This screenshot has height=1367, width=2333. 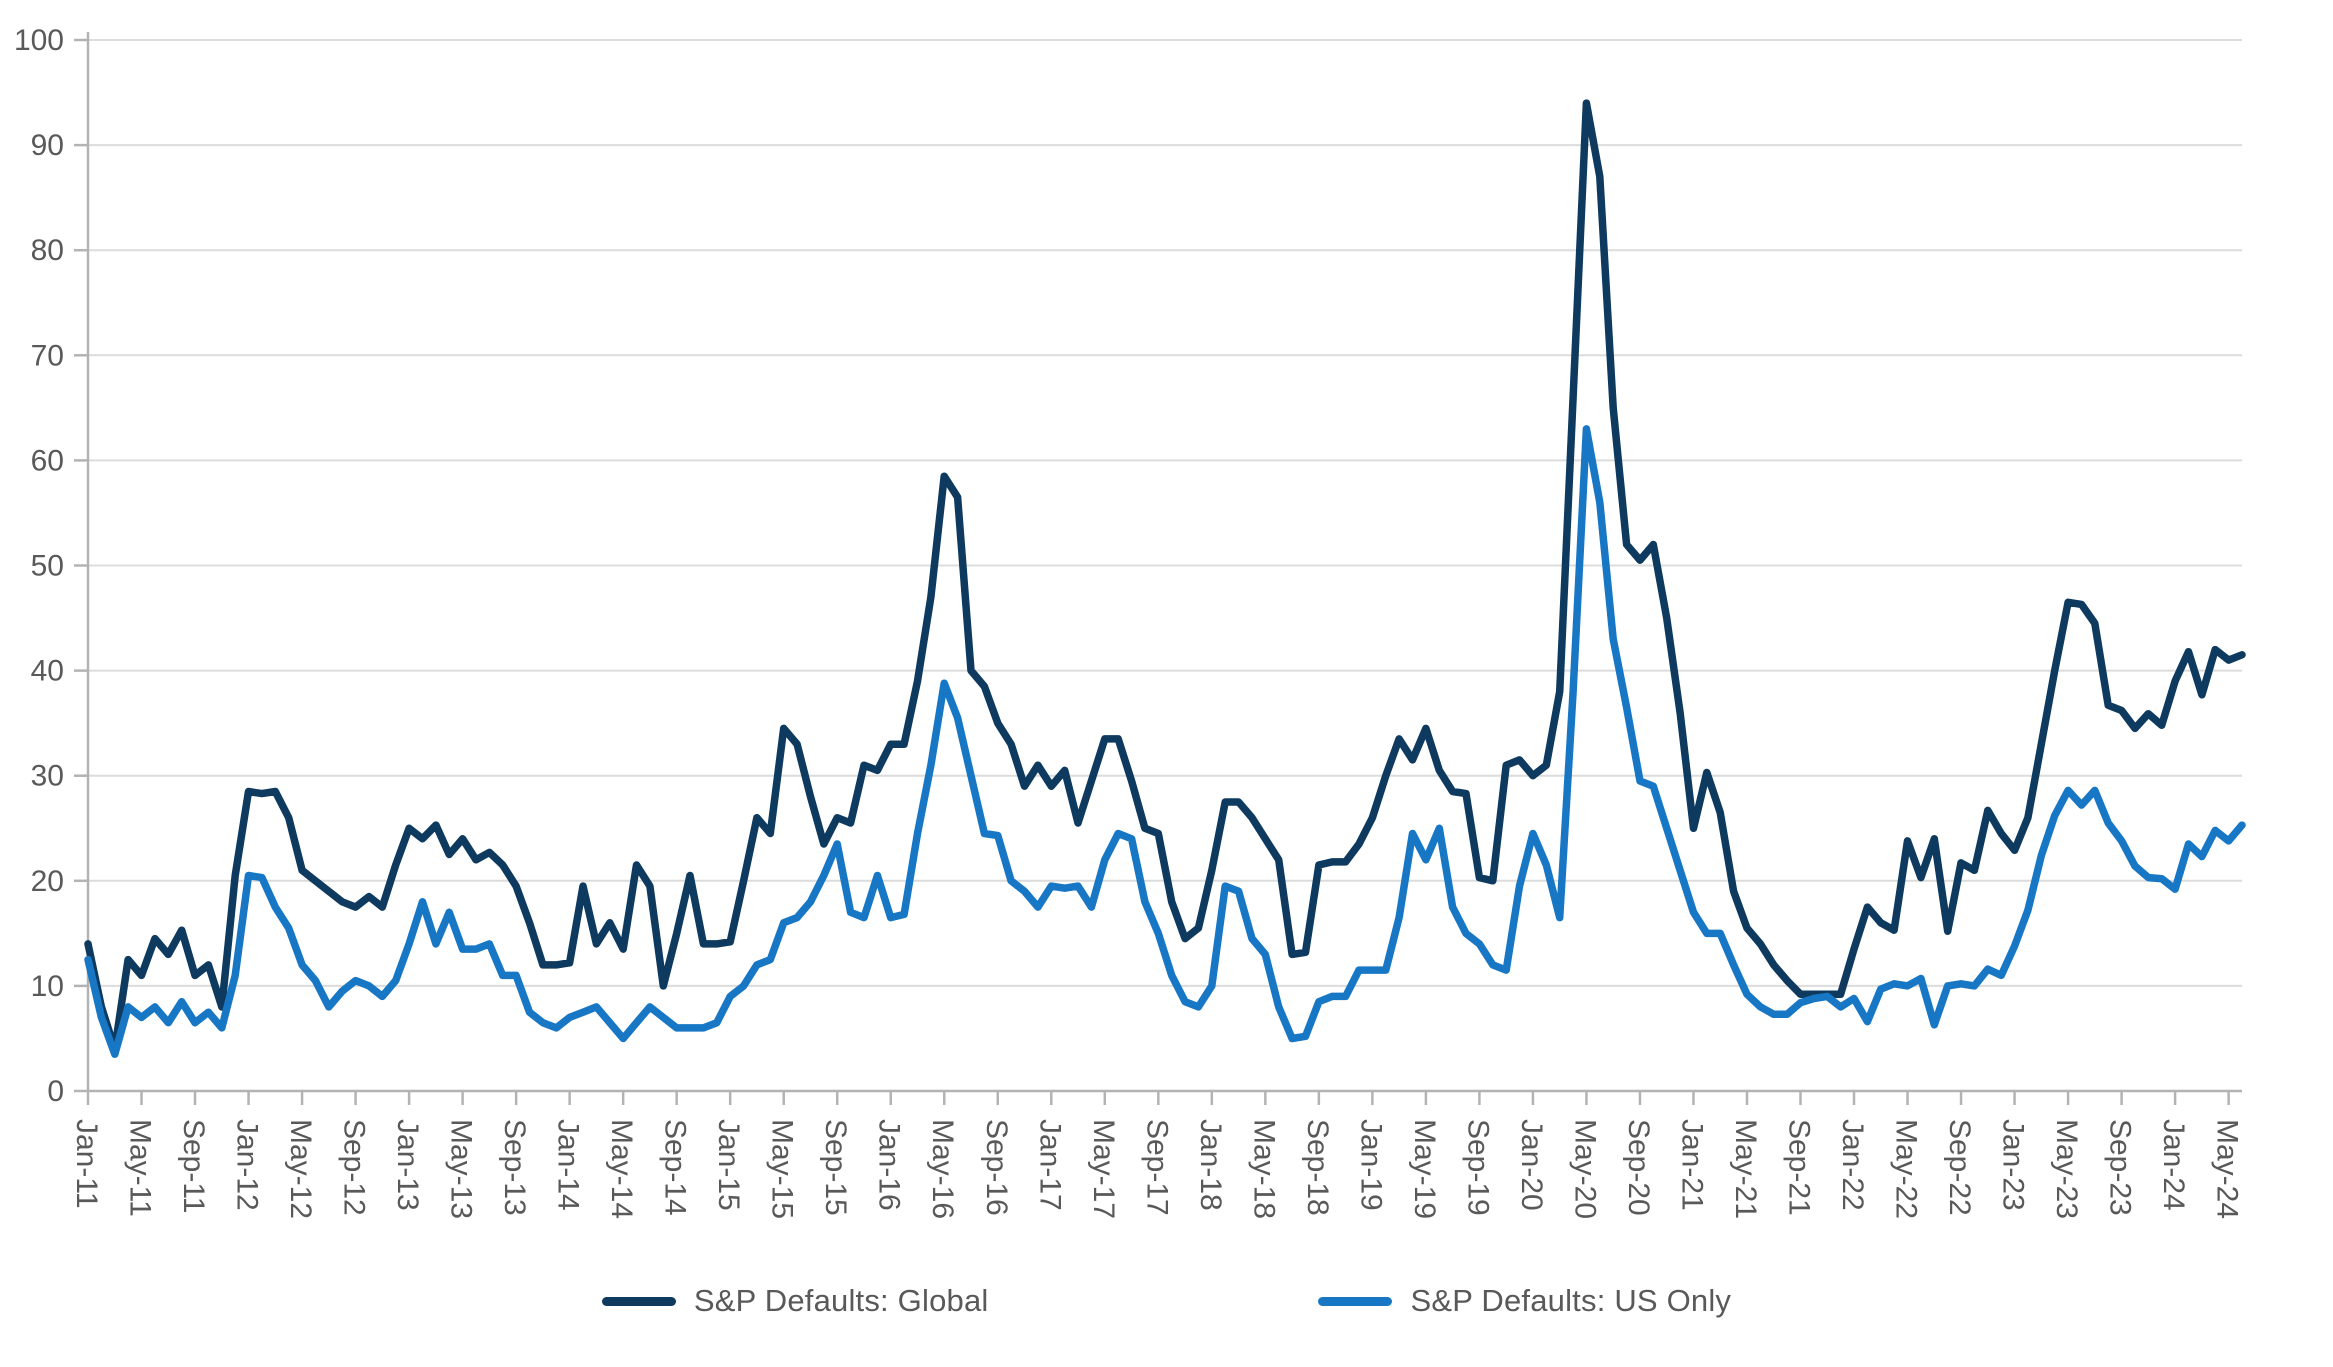 I want to click on x-tick-label-Sep-23: Sep-23, so click(x=2120, y=1167).